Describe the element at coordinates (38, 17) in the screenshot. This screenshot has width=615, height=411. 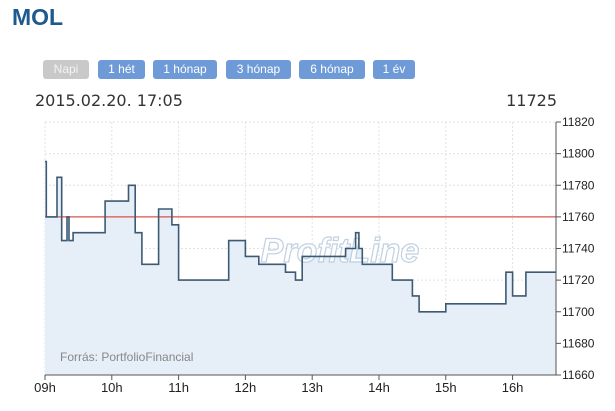
I see `ticker-title: MOL` at that location.